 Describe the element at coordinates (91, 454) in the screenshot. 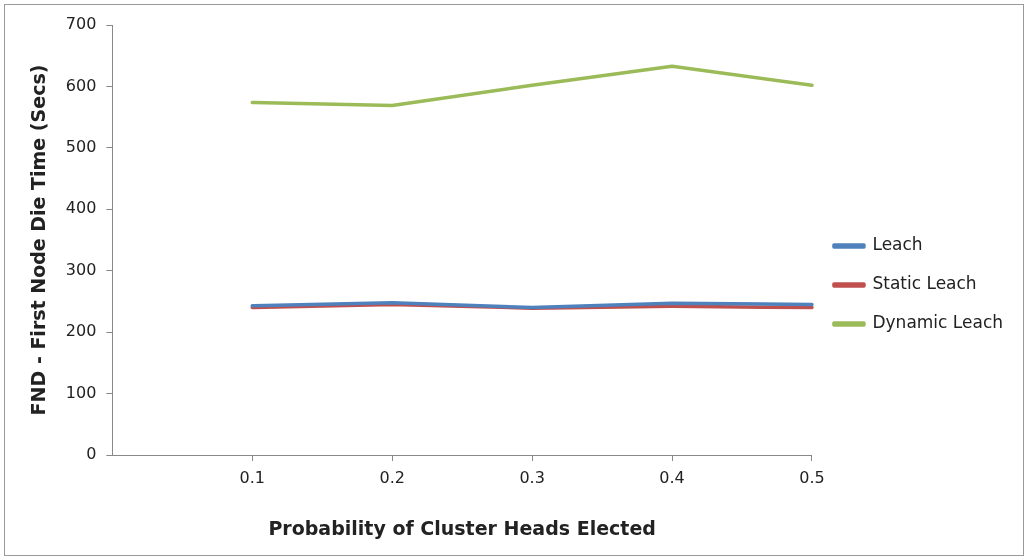

I see `y-tick-label: 0` at that location.